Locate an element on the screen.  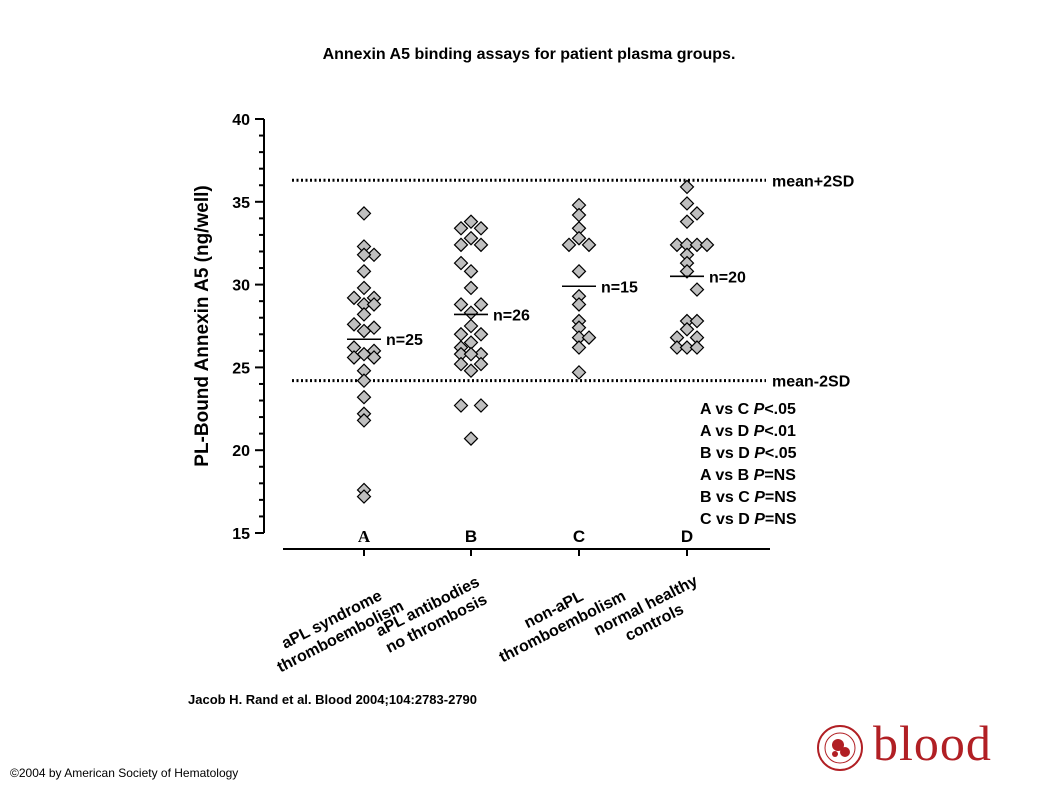
stat-comparison: B vs C P=NS is located at coordinates (748, 497).